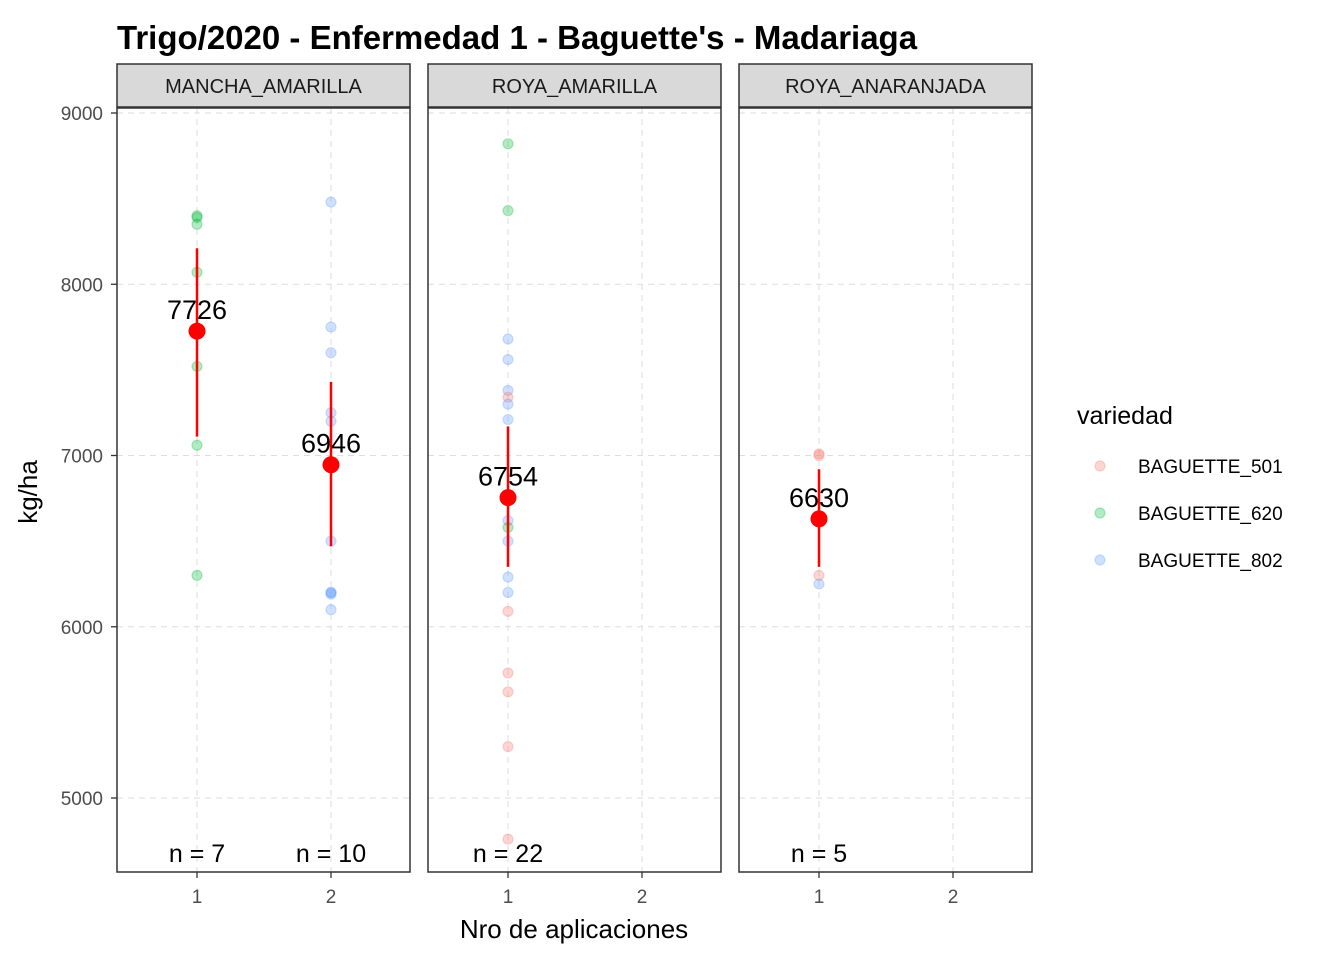  Describe the element at coordinates (82, 114) in the screenshot. I see `y-tick-label: 9000` at that location.